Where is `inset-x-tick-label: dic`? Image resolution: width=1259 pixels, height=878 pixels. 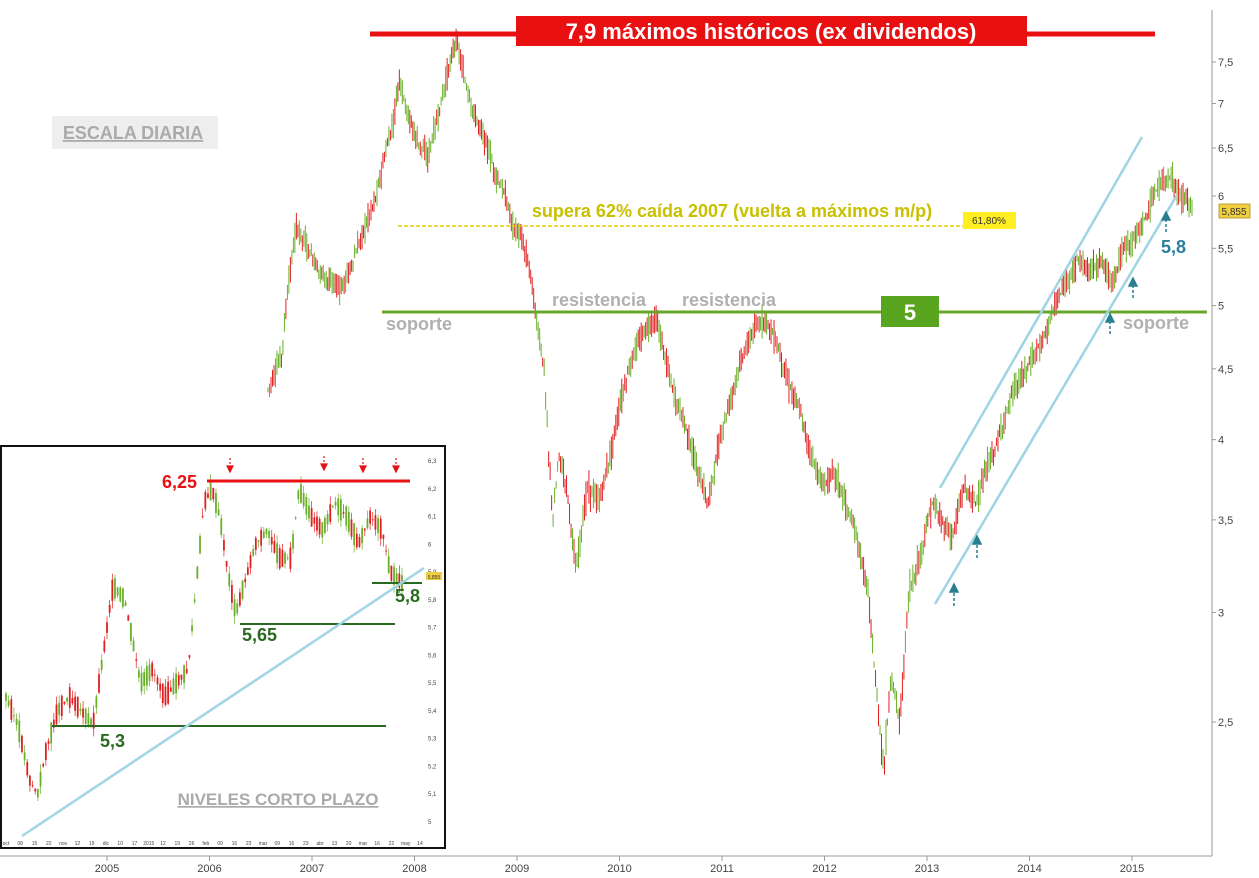
inset-x-tick-label: dic is located at coordinates (106, 844).